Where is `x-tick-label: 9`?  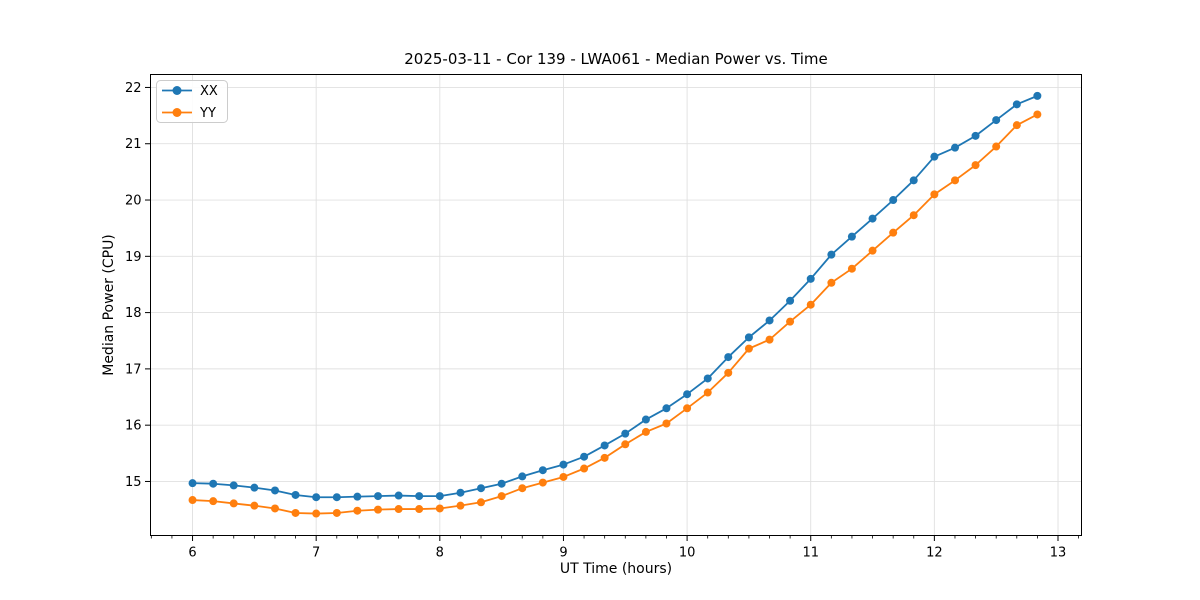 x-tick-label: 9 is located at coordinates (563, 553).